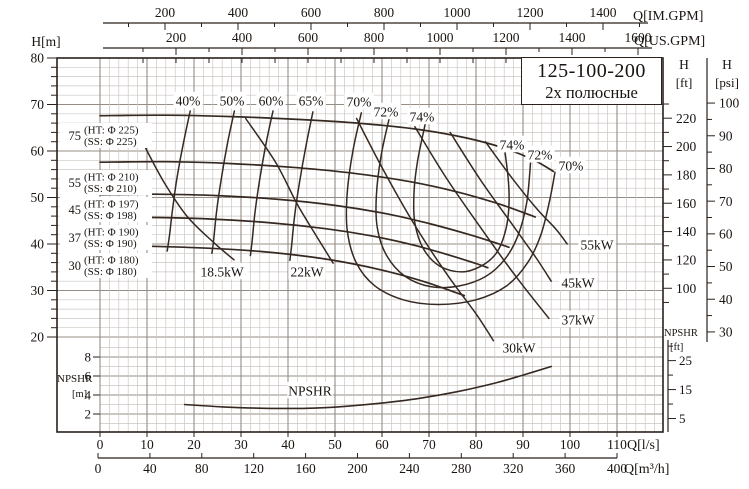 This screenshot has width=749, height=489. What do you see at coordinates (335, 444) in the screenshot?
I see `q-ls-tick: 50` at bounding box center [335, 444].